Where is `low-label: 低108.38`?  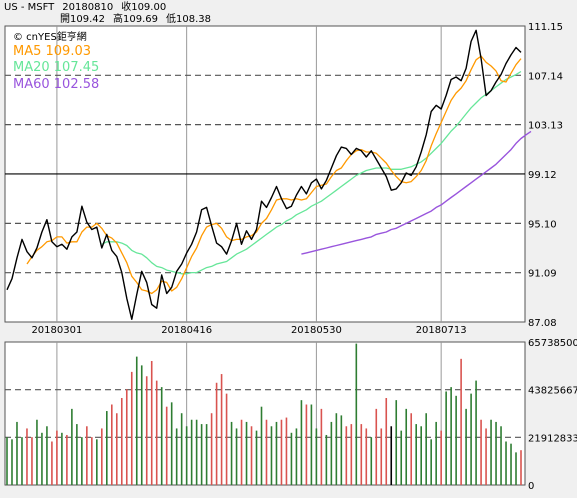
low-label: 低108.38 is located at coordinates (188, 19).